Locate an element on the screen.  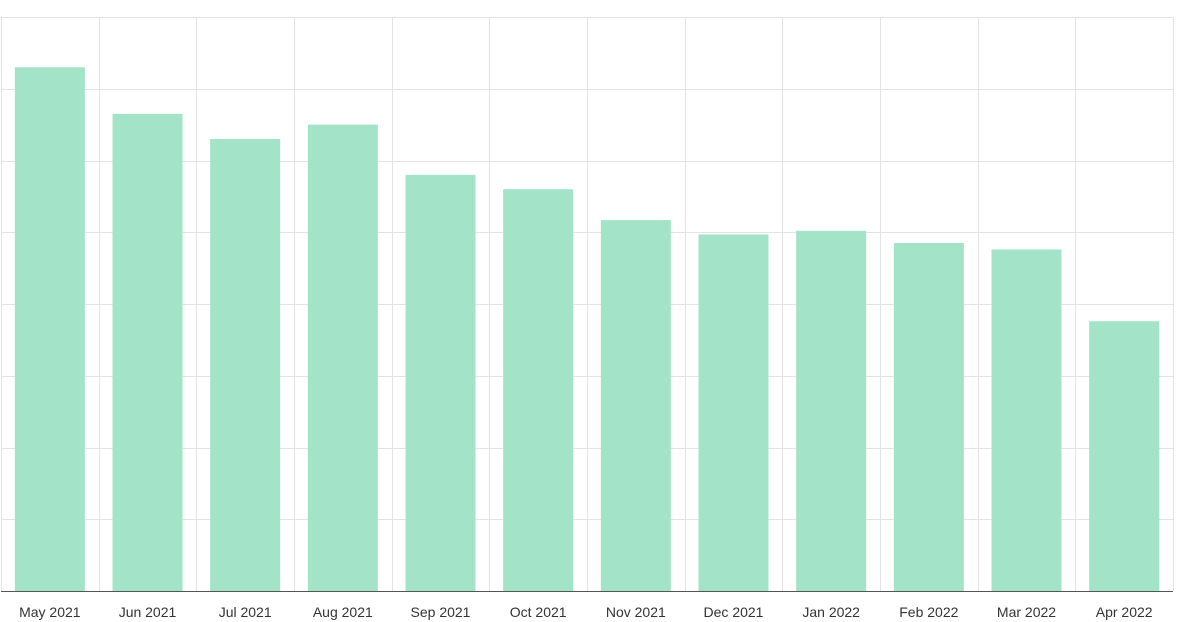
x-tick-label: Jul 2021 is located at coordinates (245, 612).